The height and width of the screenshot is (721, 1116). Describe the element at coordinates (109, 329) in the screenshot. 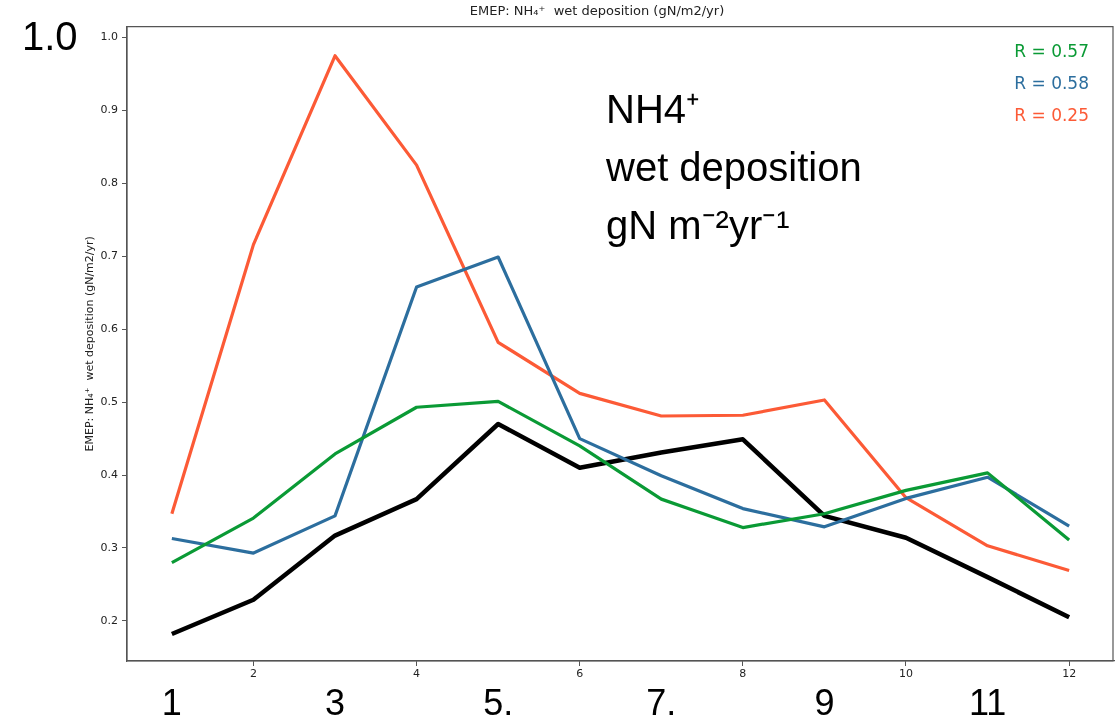

I see `y-tick-label: 0.6` at that location.